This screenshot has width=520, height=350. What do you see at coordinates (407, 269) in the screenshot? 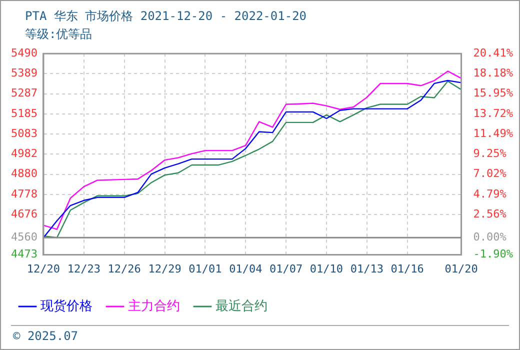
I see `x-tick-label: 01/16` at bounding box center [407, 269].